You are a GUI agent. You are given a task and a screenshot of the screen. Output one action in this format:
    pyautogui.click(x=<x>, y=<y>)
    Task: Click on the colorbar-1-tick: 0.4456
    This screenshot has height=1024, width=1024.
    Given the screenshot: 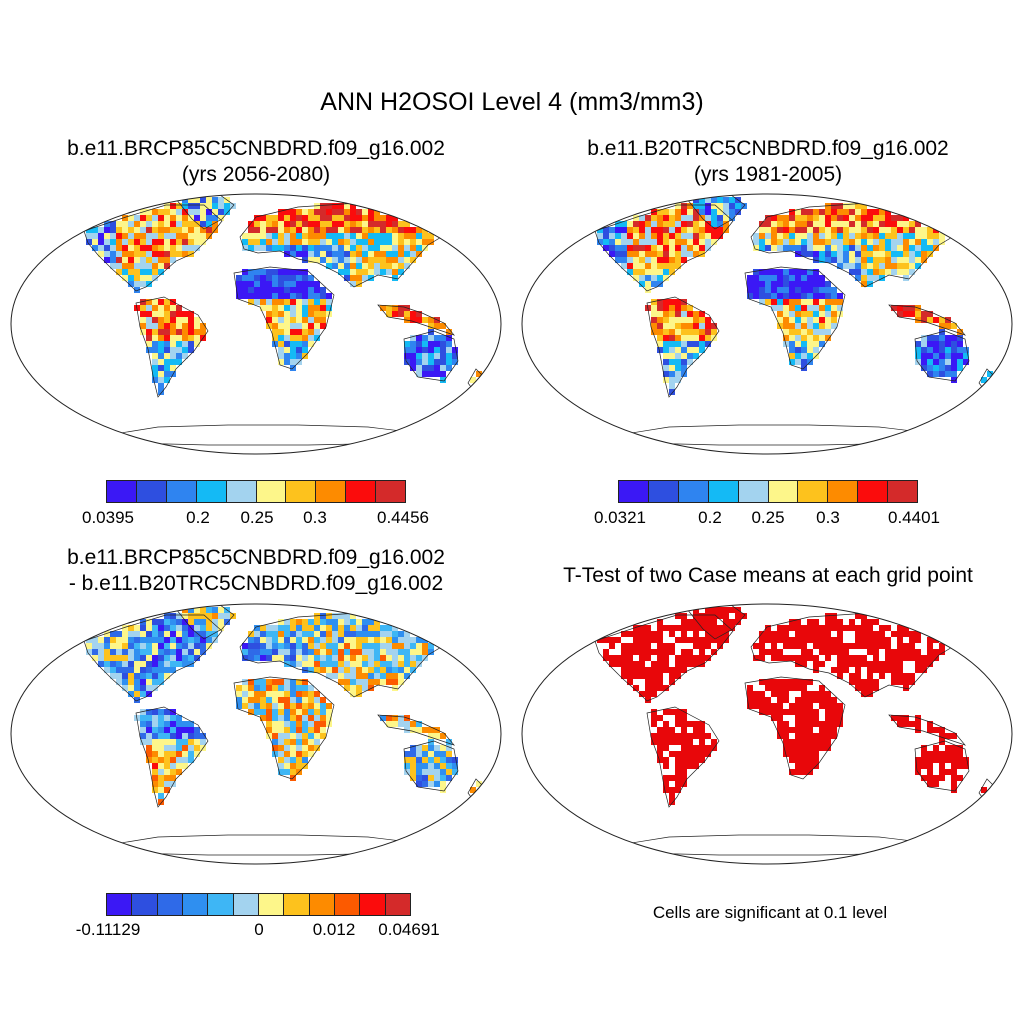 What is the action you would take?
    pyautogui.click(x=403, y=517)
    